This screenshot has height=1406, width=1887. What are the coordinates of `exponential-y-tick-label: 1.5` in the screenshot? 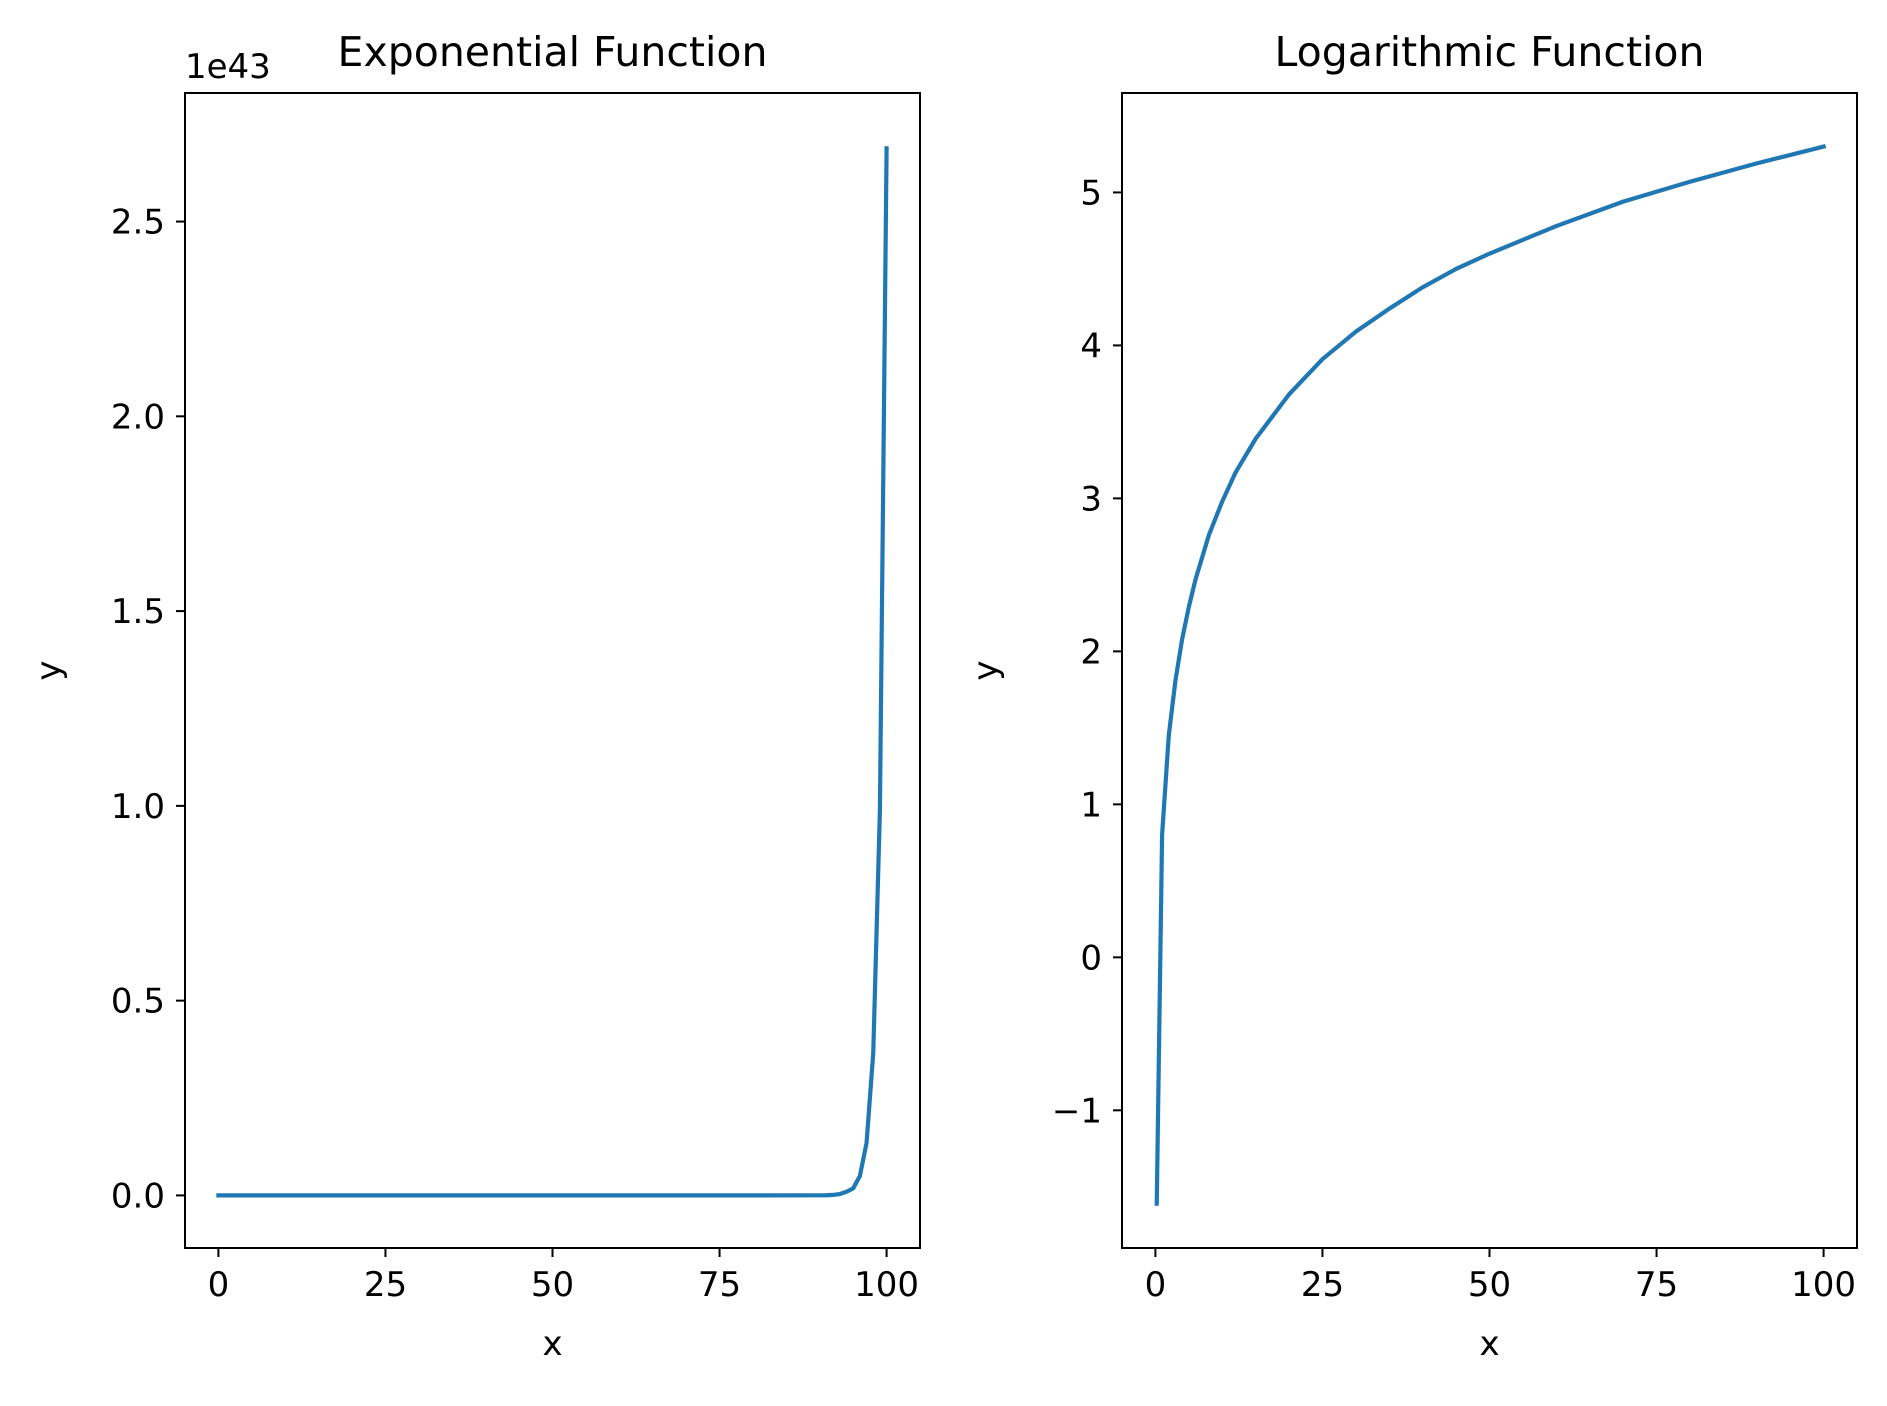 It's located at (138, 612).